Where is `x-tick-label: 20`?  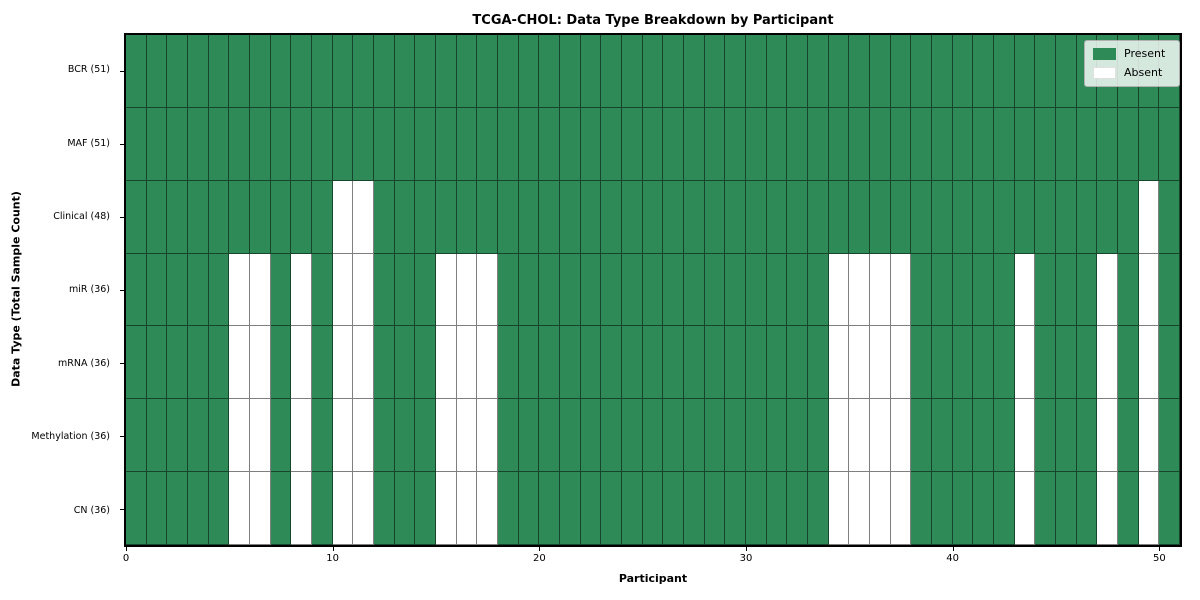
x-tick-label: 20 is located at coordinates (539, 558).